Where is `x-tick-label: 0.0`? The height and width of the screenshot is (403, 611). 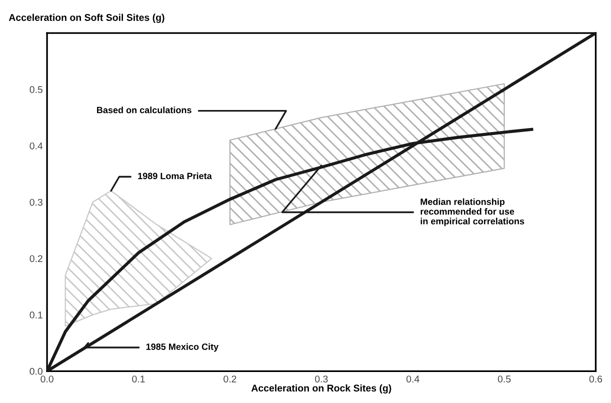
x-tick-label: 0.0 is located at coordinates (47, 379).